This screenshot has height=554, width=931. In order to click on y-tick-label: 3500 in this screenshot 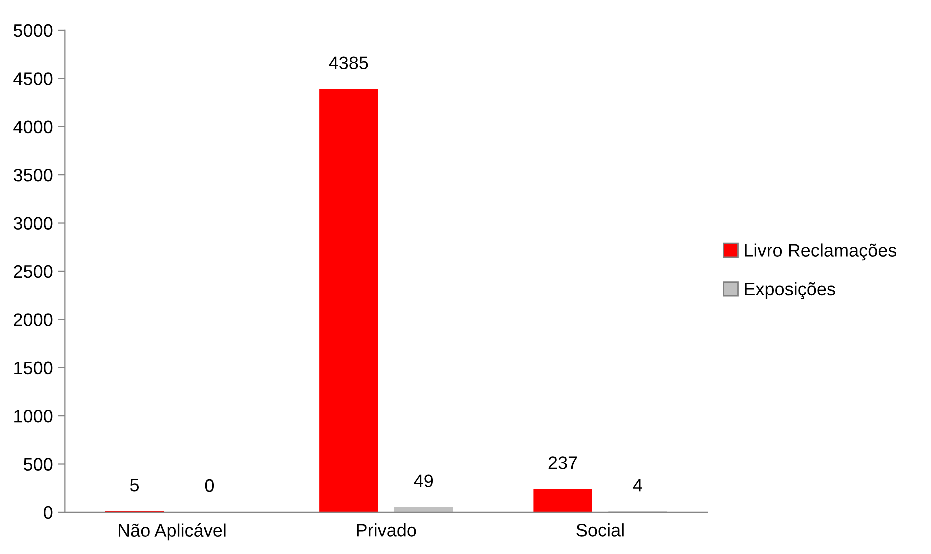, I will do `click(33, 175)`.